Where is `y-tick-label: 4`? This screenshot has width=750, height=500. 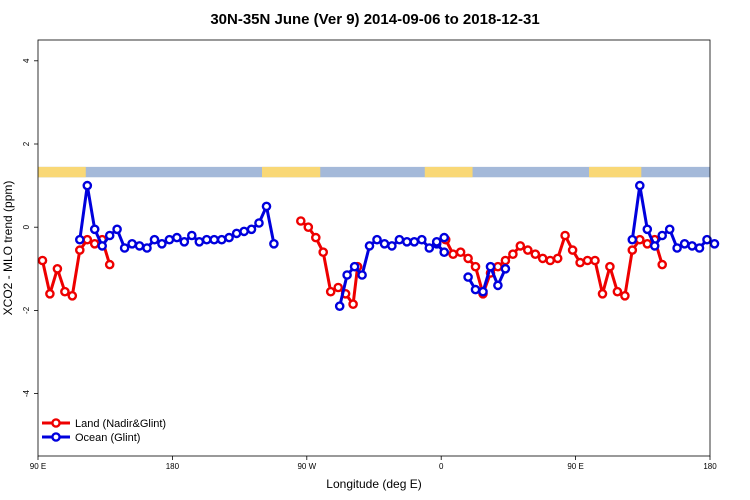
y-tick-label: 4 is located at coordinates (26, 60).